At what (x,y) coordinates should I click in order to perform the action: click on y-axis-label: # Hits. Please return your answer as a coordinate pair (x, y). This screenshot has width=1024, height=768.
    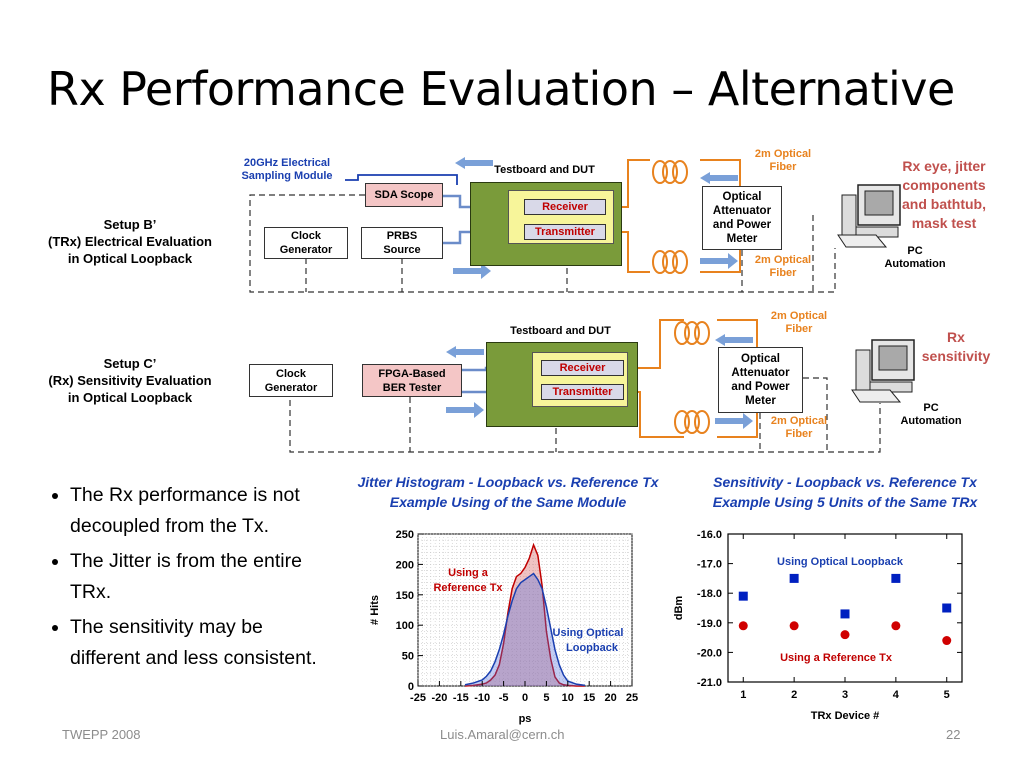
    Looking at the image, I should click on (375, 610).